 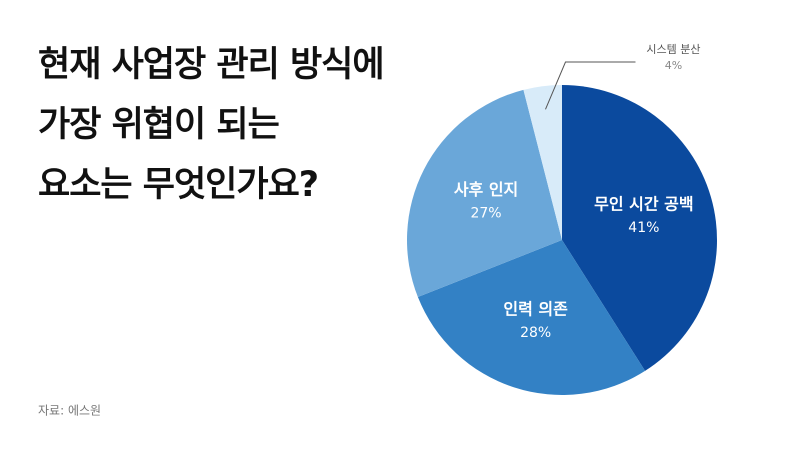 What do you see at coordinates (535, 309) in the screenshot?
I see `slice-label: 인력 의존` at bounding box center [535, 309].